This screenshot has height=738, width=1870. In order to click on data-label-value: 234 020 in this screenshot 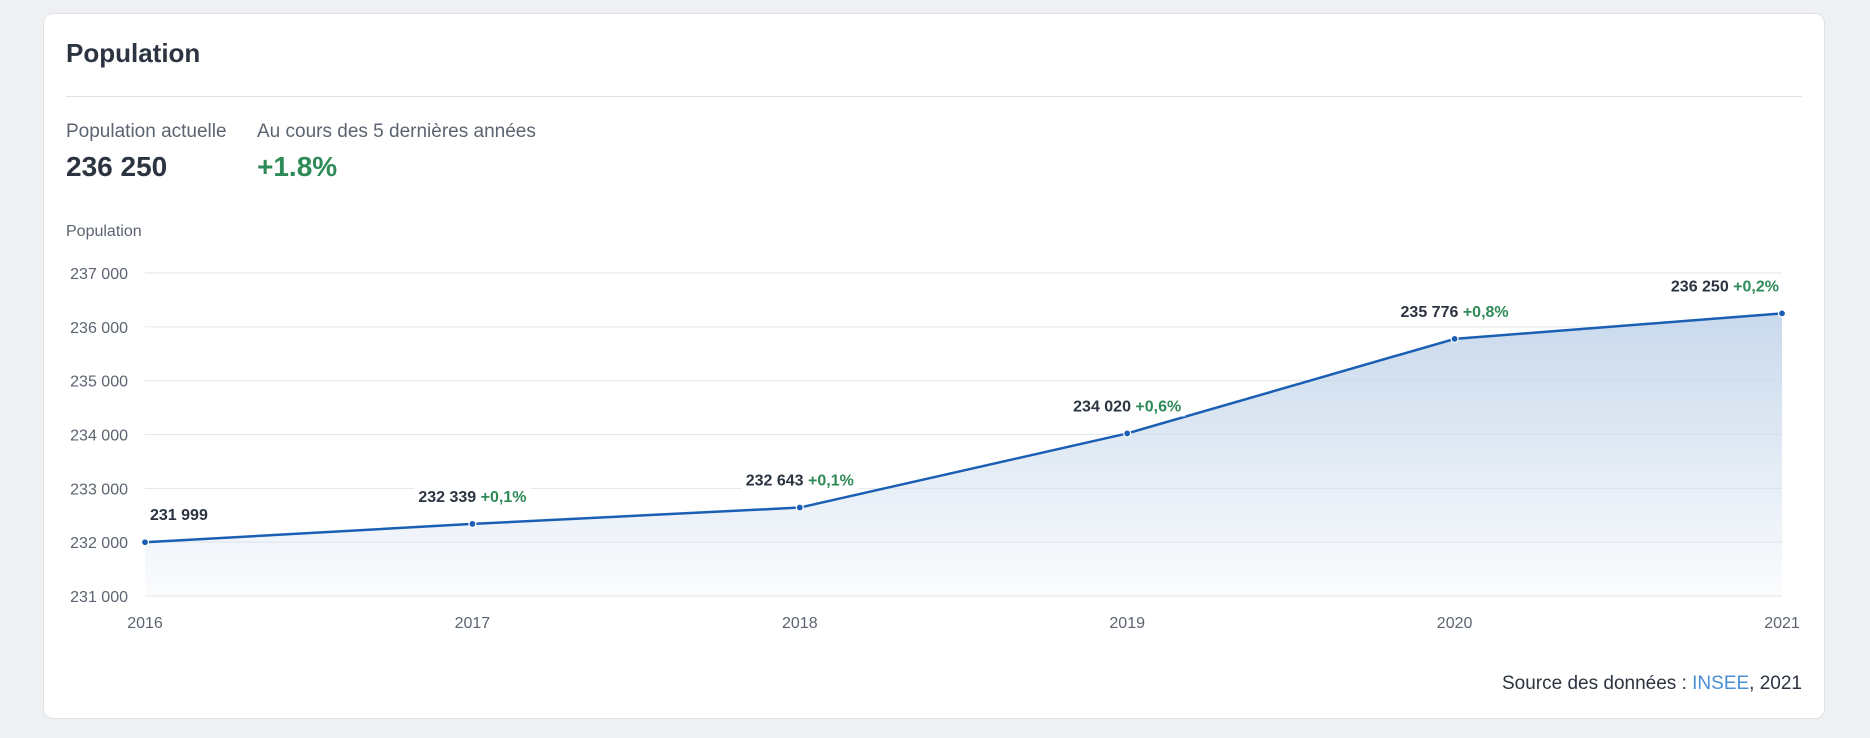, I will do `click(1102, 406)`.